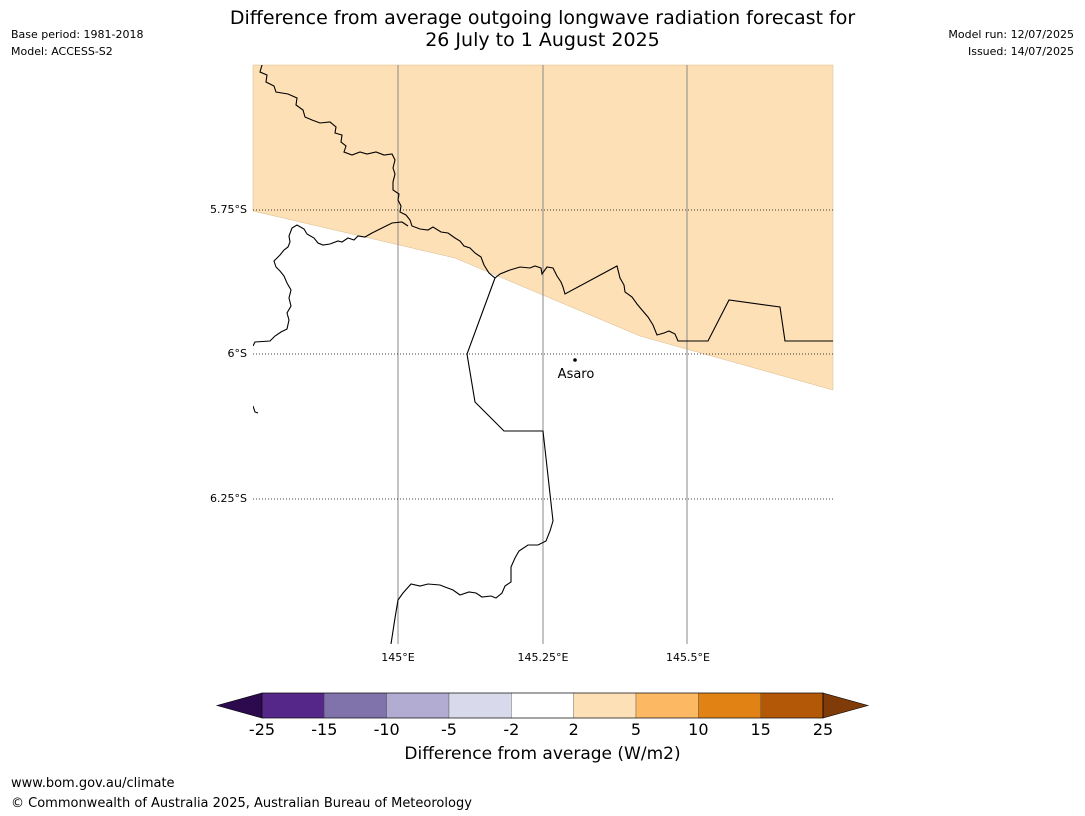 This screenshot has width=1085, height=816. What do you see at coordinates (1020, 51) in the screenshot?
I see `issued-date: Issued: 14/07/2025` at bounding box center [1020, 51].